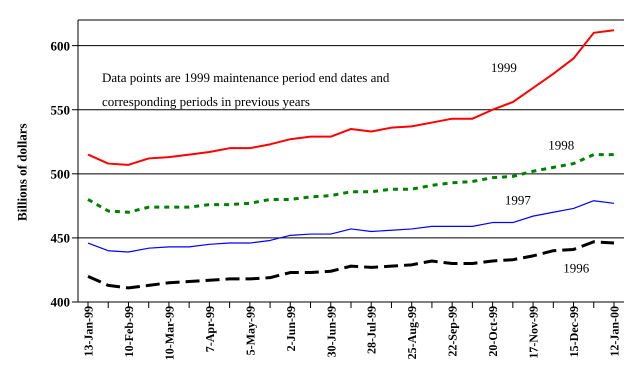 The height and width of the screenshot is (392, 640). What do you see at coordinates (371, 330) in the screenshot?
I see `x-tick-label: 28-Jul-99` at bounding box center [371, 330].